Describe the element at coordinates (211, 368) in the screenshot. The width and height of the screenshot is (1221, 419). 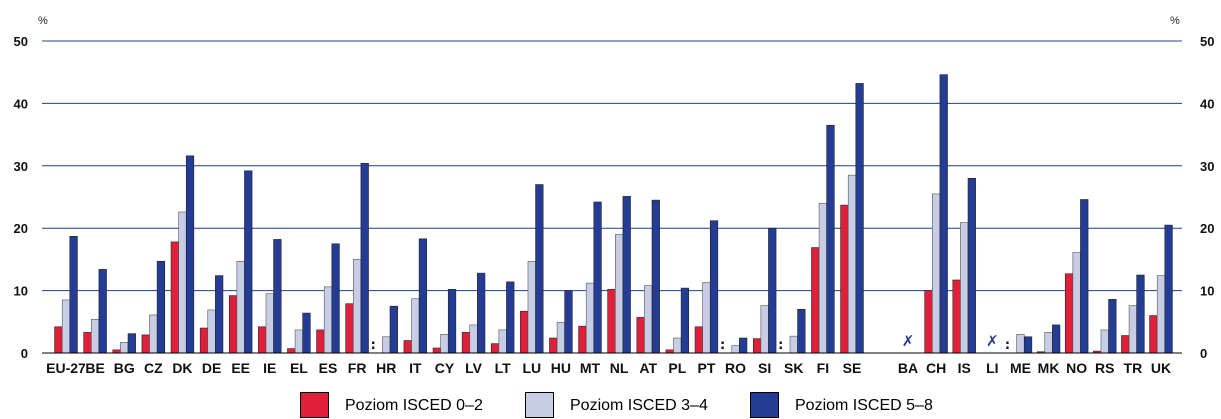
I see `x-tick-label: DE` at that location.